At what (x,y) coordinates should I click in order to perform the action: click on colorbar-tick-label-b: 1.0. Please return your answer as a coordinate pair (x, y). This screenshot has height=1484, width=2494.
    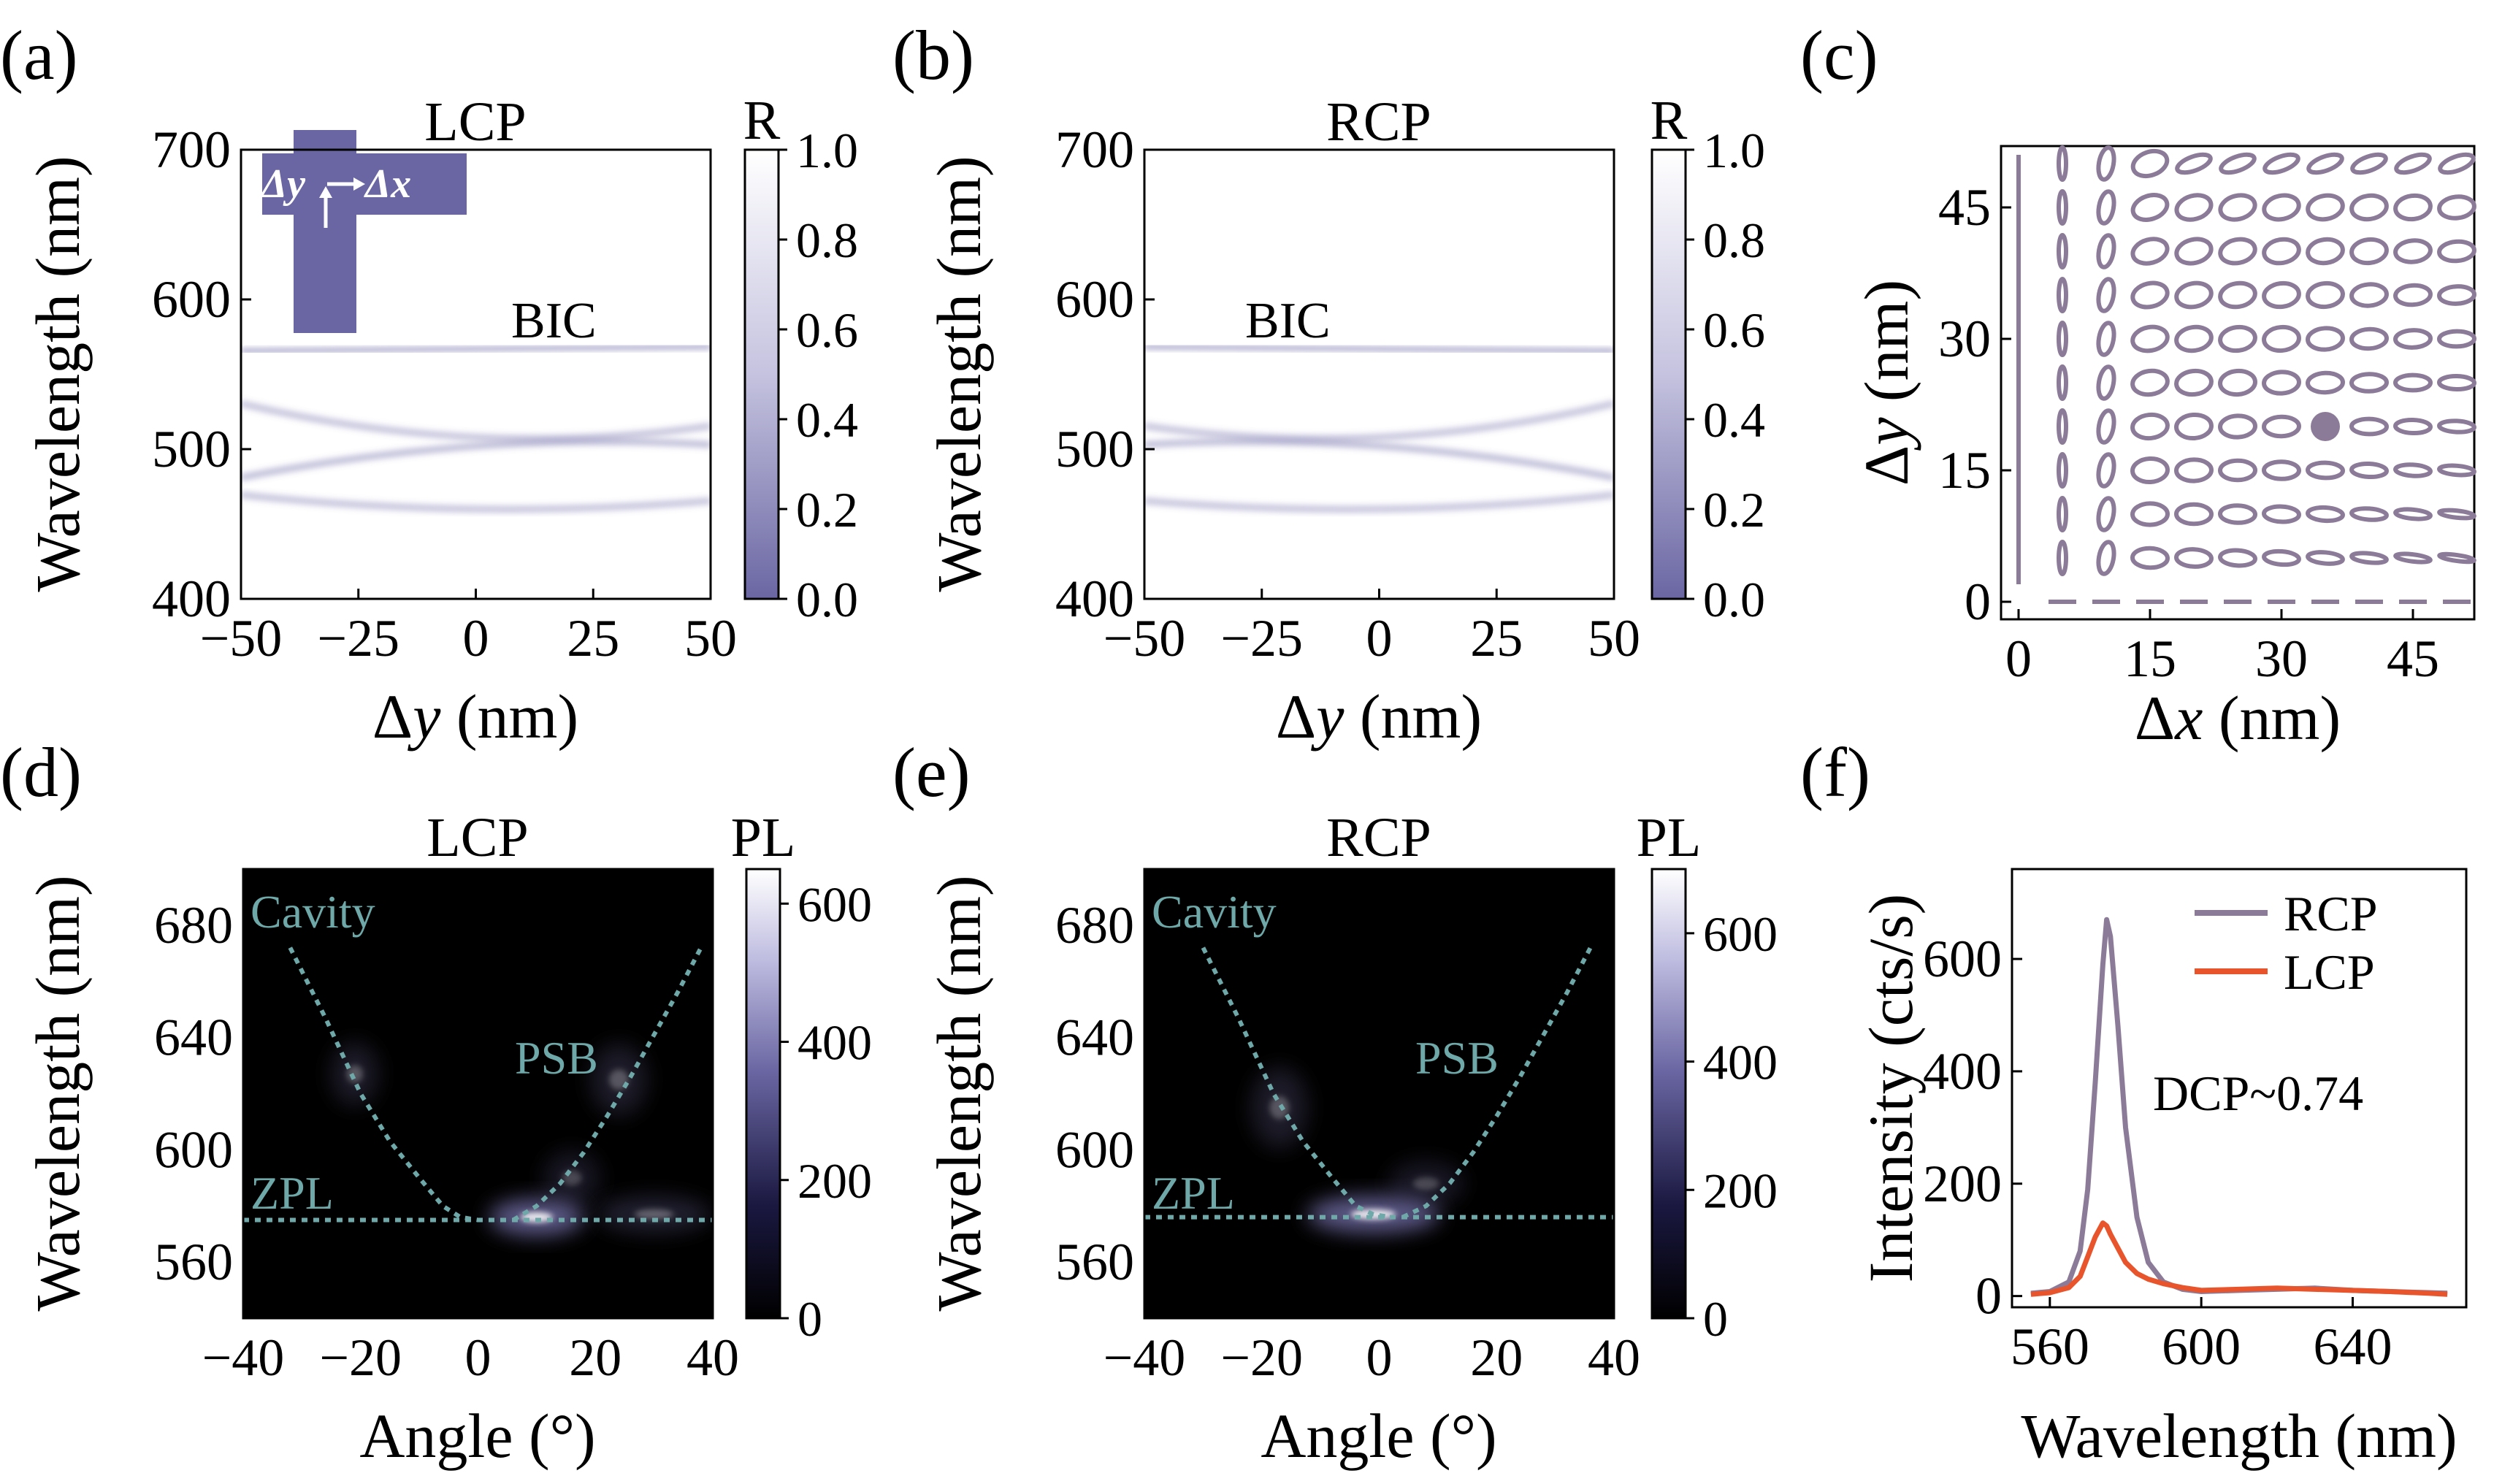
    Looking at the image, I should click on (1734, 151).